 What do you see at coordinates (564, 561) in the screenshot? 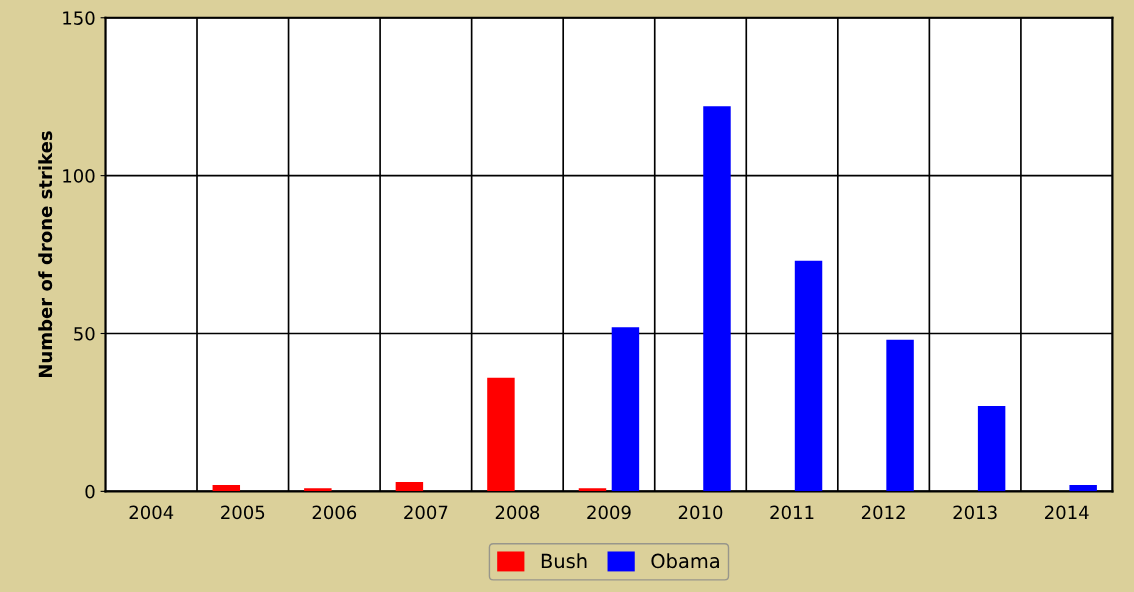
I see `legend-label: Bush` at bounding box center [564, 561].